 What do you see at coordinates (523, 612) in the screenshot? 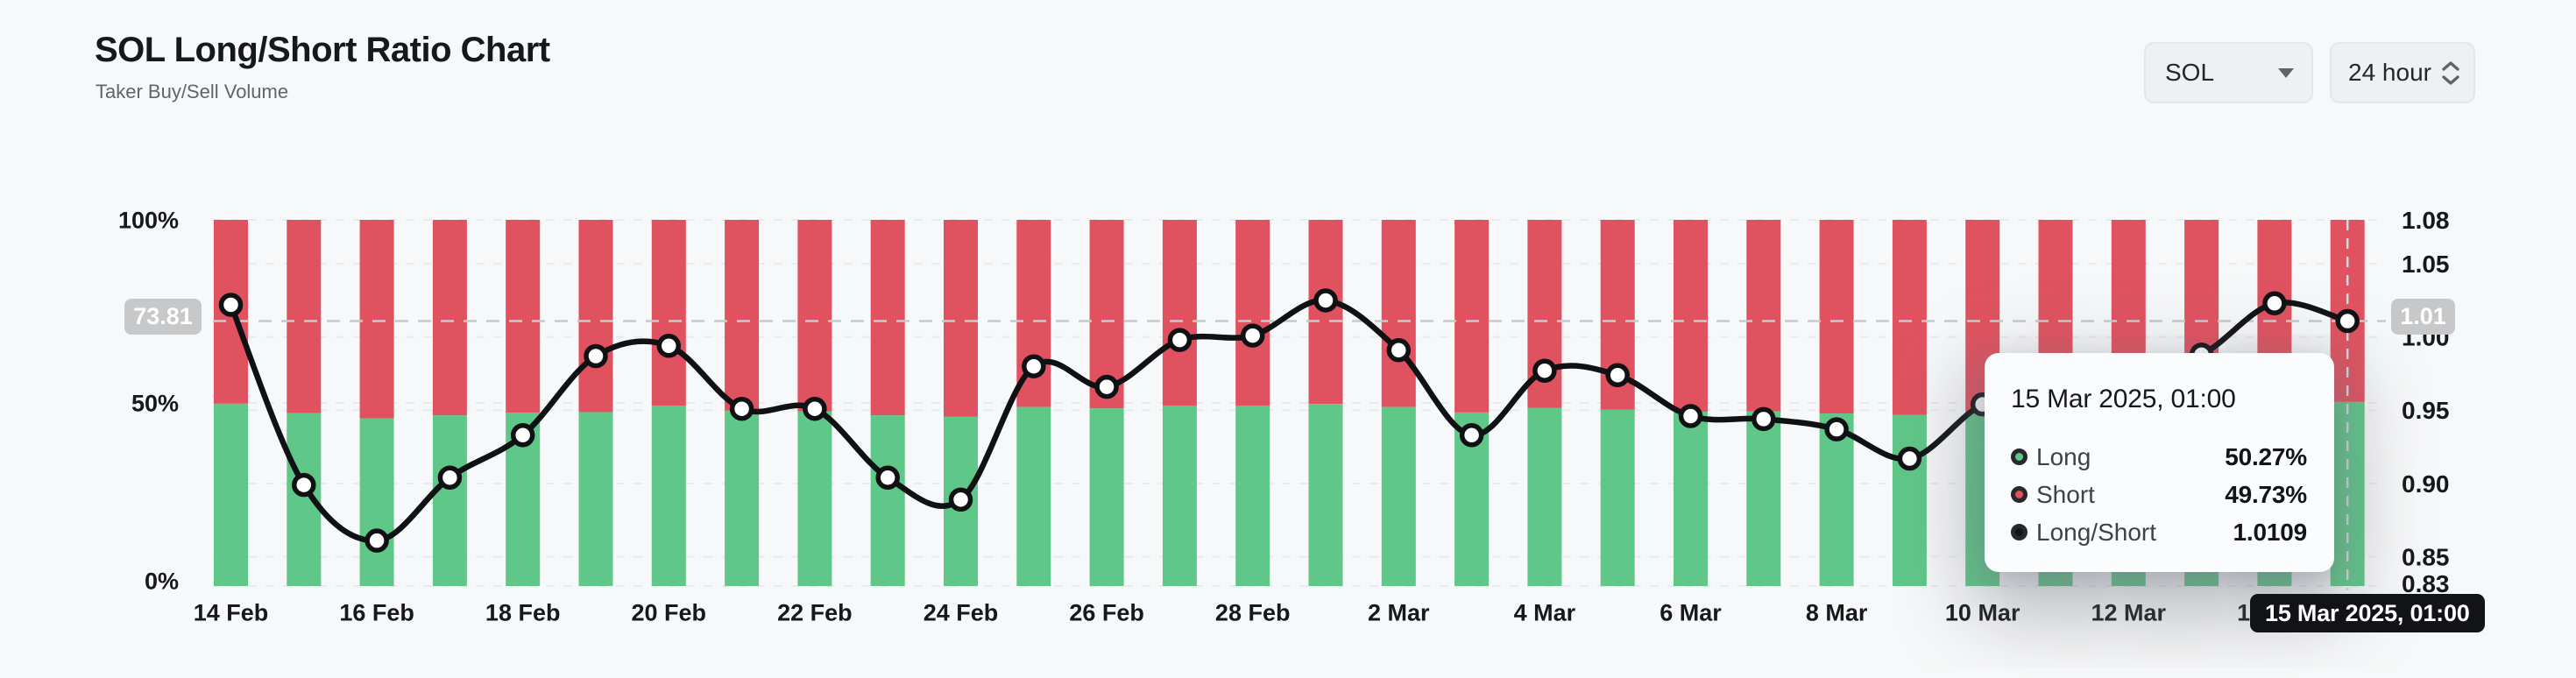
I see `x-axis-tick: 18 Feb` at bounding box center [523, 612].